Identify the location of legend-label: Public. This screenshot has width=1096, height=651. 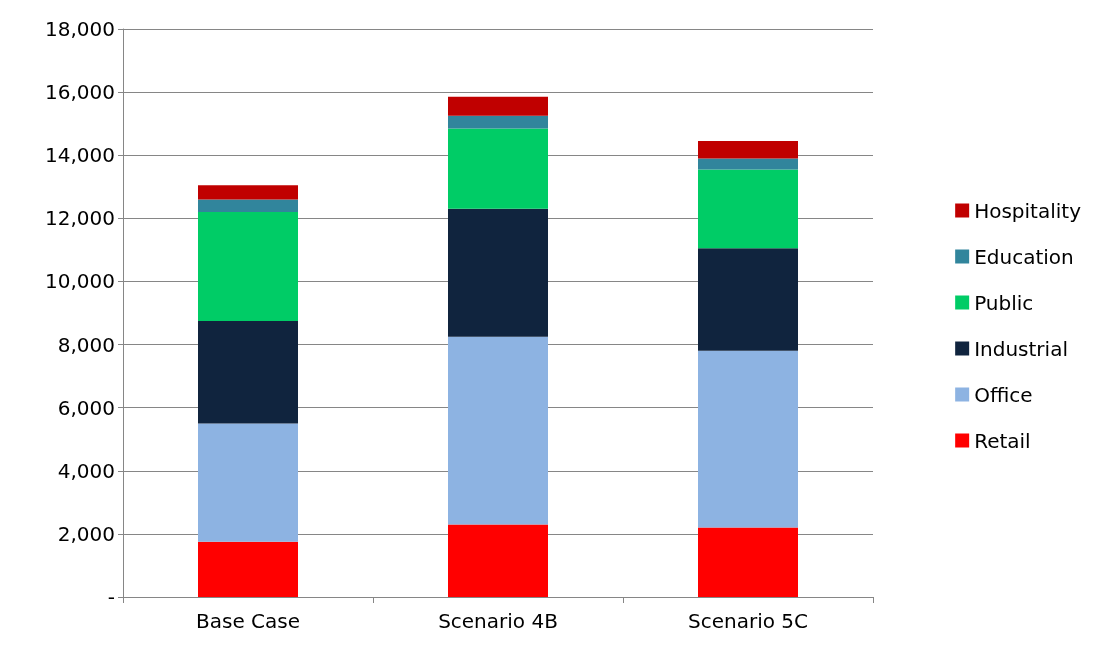
(1004, 302).